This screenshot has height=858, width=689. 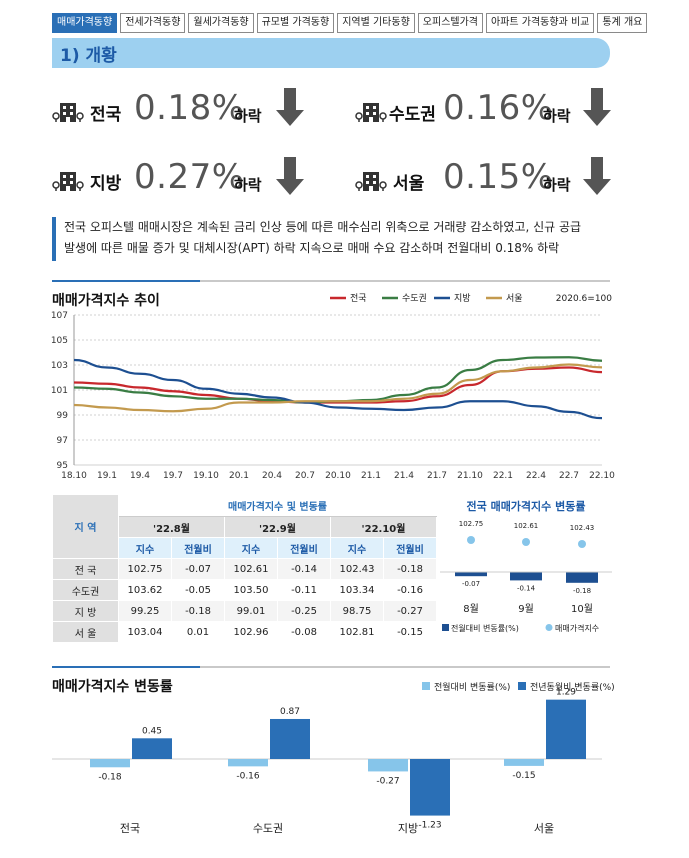 What do you see at coordinates (221, 23) in the screenshot?
I see `tab-monthly-rent: 월세가격동향` at bounding box center [221, 23].